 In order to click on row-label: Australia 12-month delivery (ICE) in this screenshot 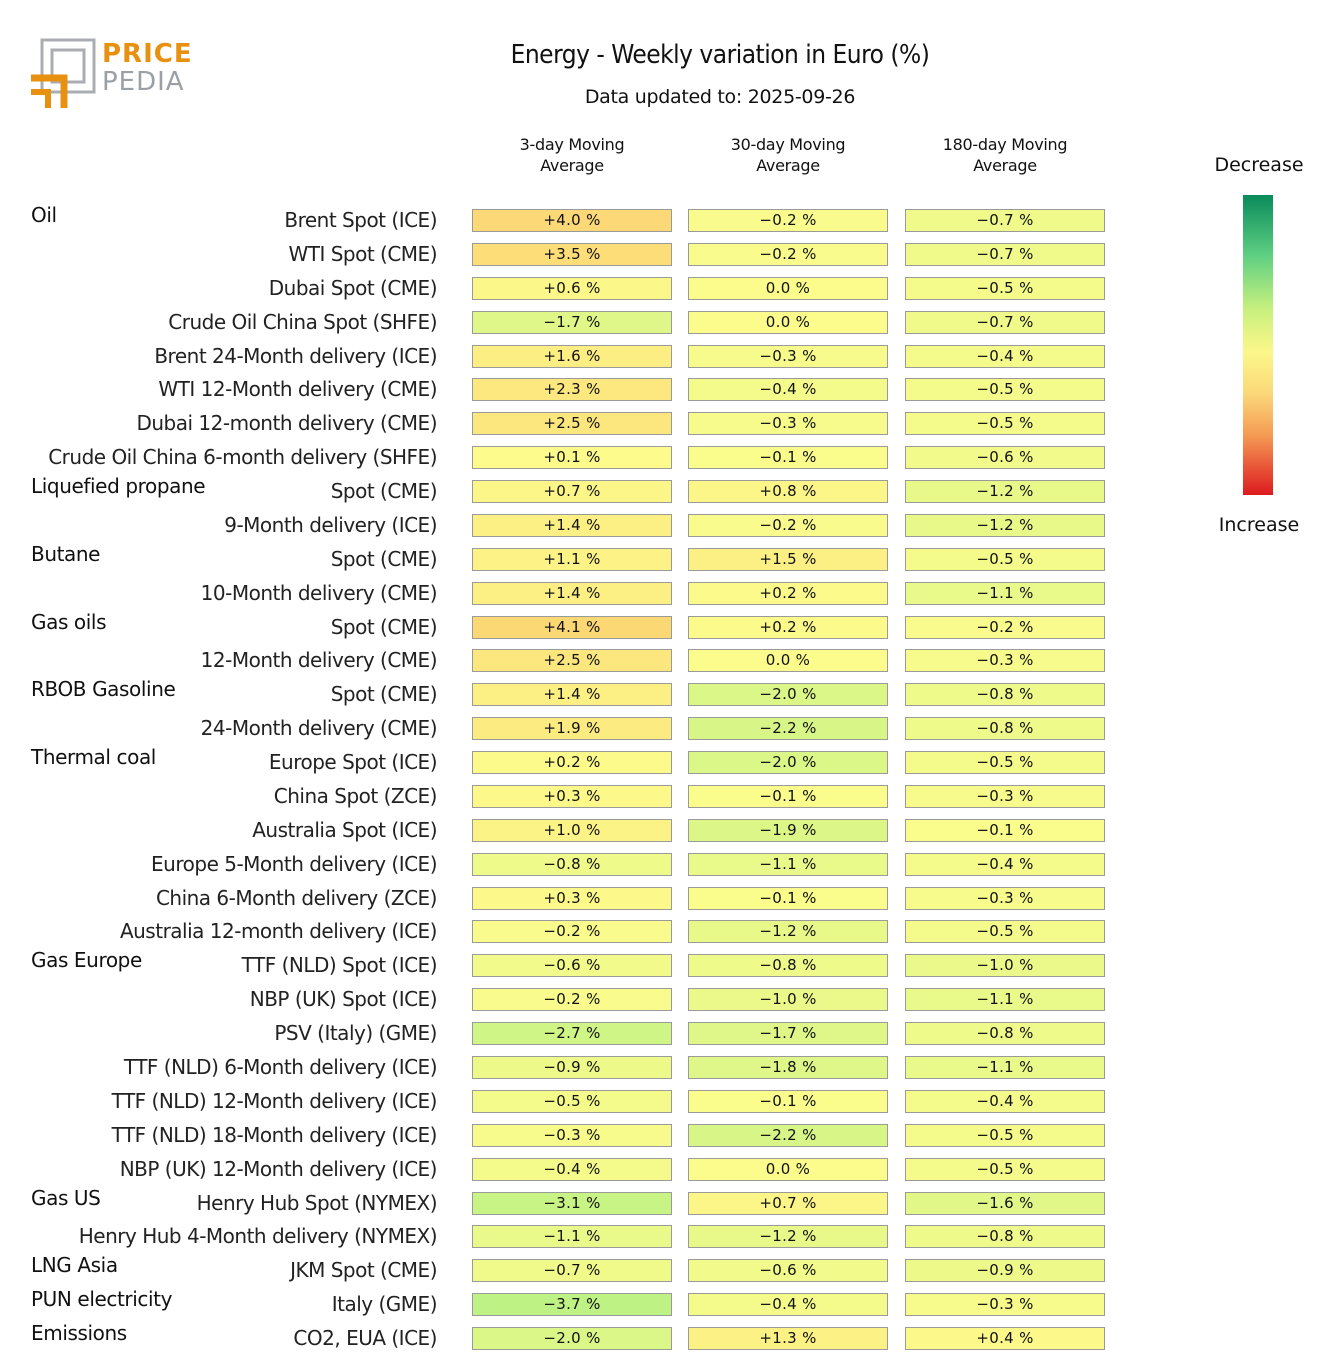, I will do `click(278, 931)`.